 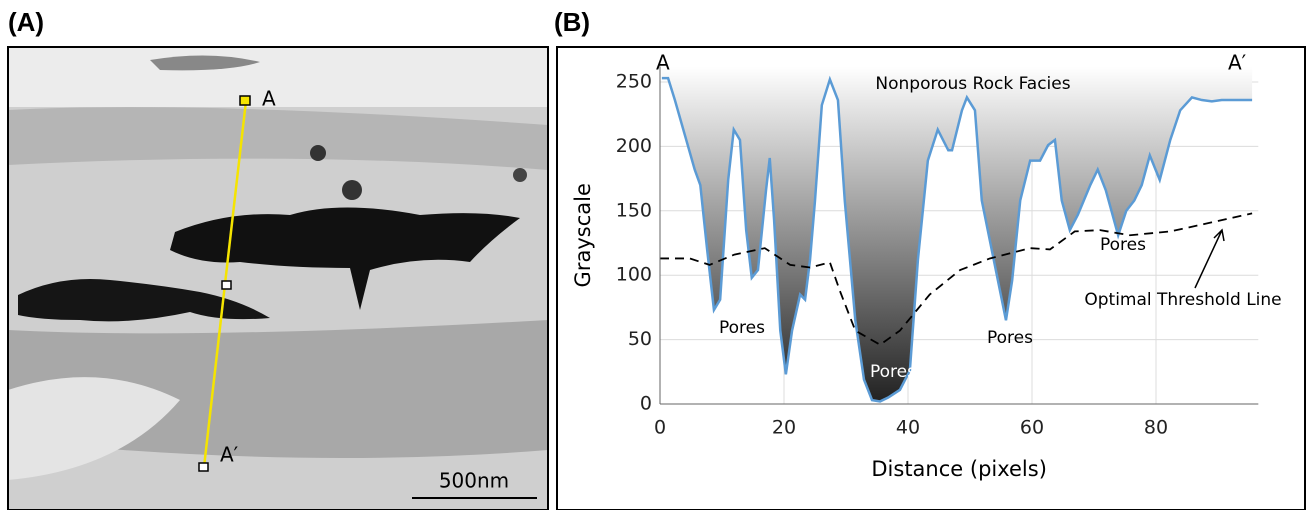 I want to click on x-tick-label: 60, so click(x=1032, y=428).